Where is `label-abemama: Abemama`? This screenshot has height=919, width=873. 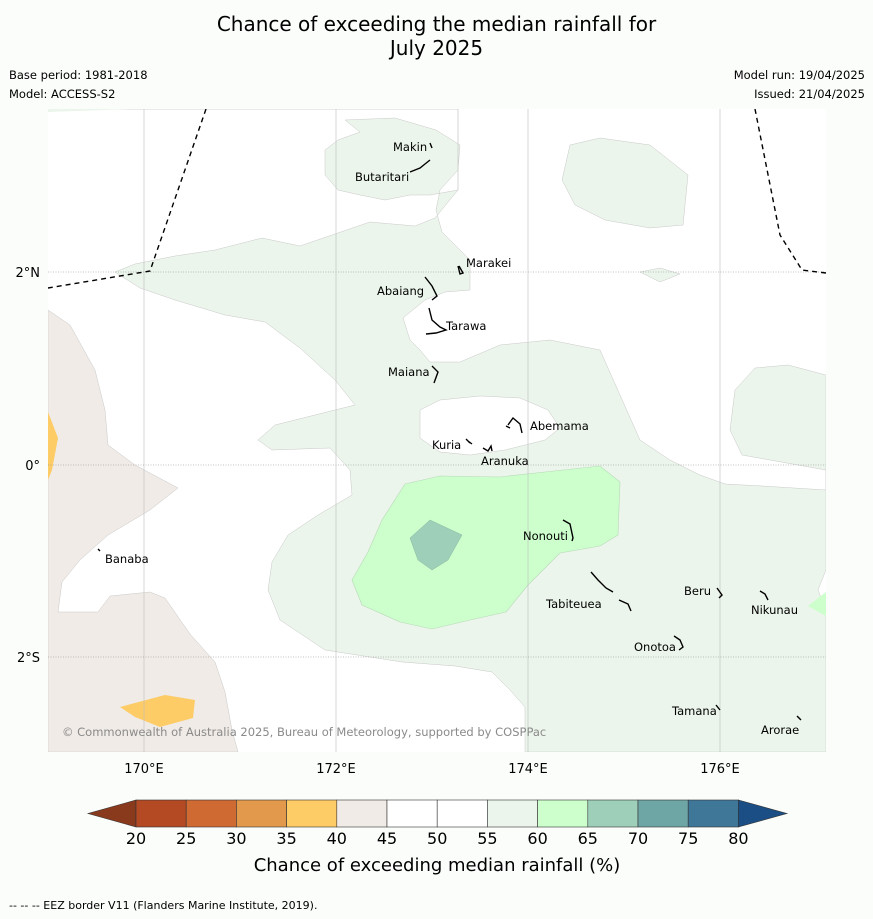
label-abemama: Abemama is located at coordinates (559, 426).